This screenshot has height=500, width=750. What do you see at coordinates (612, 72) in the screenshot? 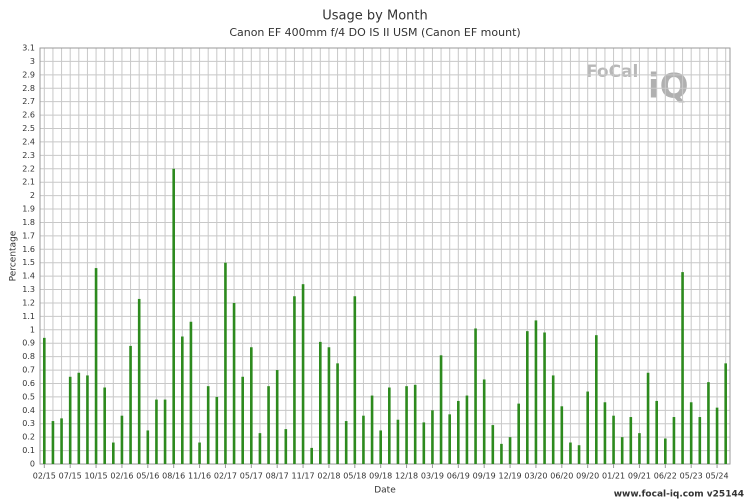
I see `logo-focal: FoCal` at bounding box center [612, 72].